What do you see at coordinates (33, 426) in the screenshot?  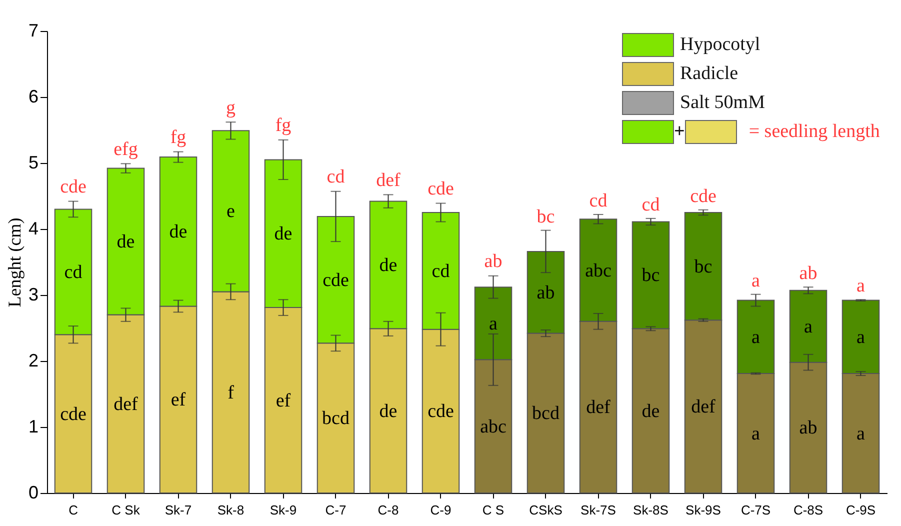 I see `y-tick-label: 1` at bounding box center [33, 426].